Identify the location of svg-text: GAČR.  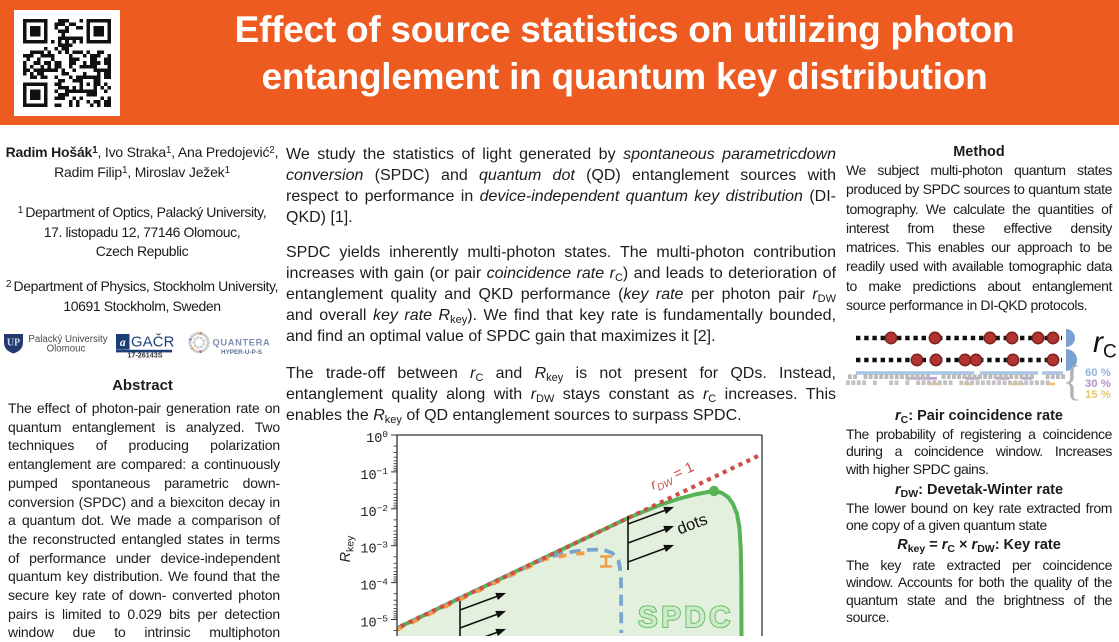
(153, 342).